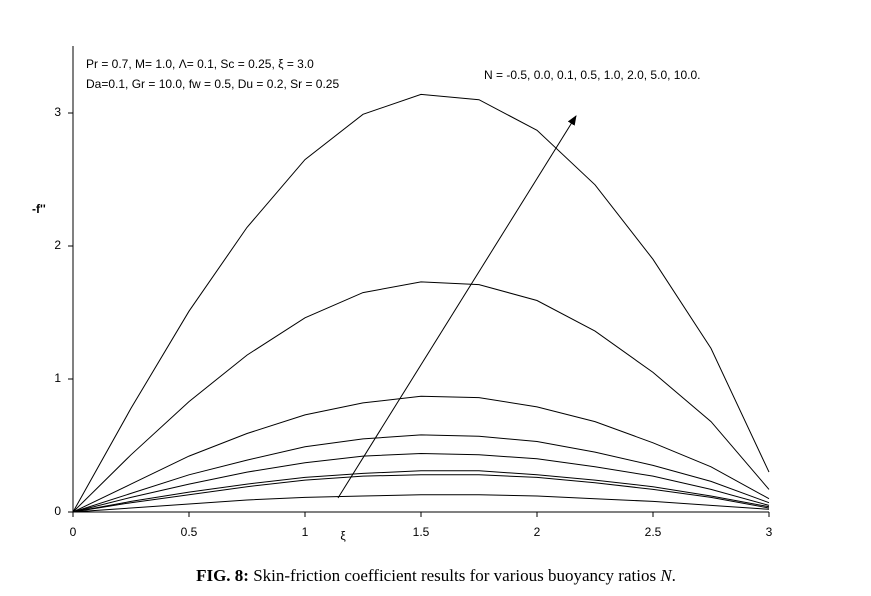 The height and width of the screenshot is (596, 871). I want to click on y-tick-label: 1, so click(57, 378).